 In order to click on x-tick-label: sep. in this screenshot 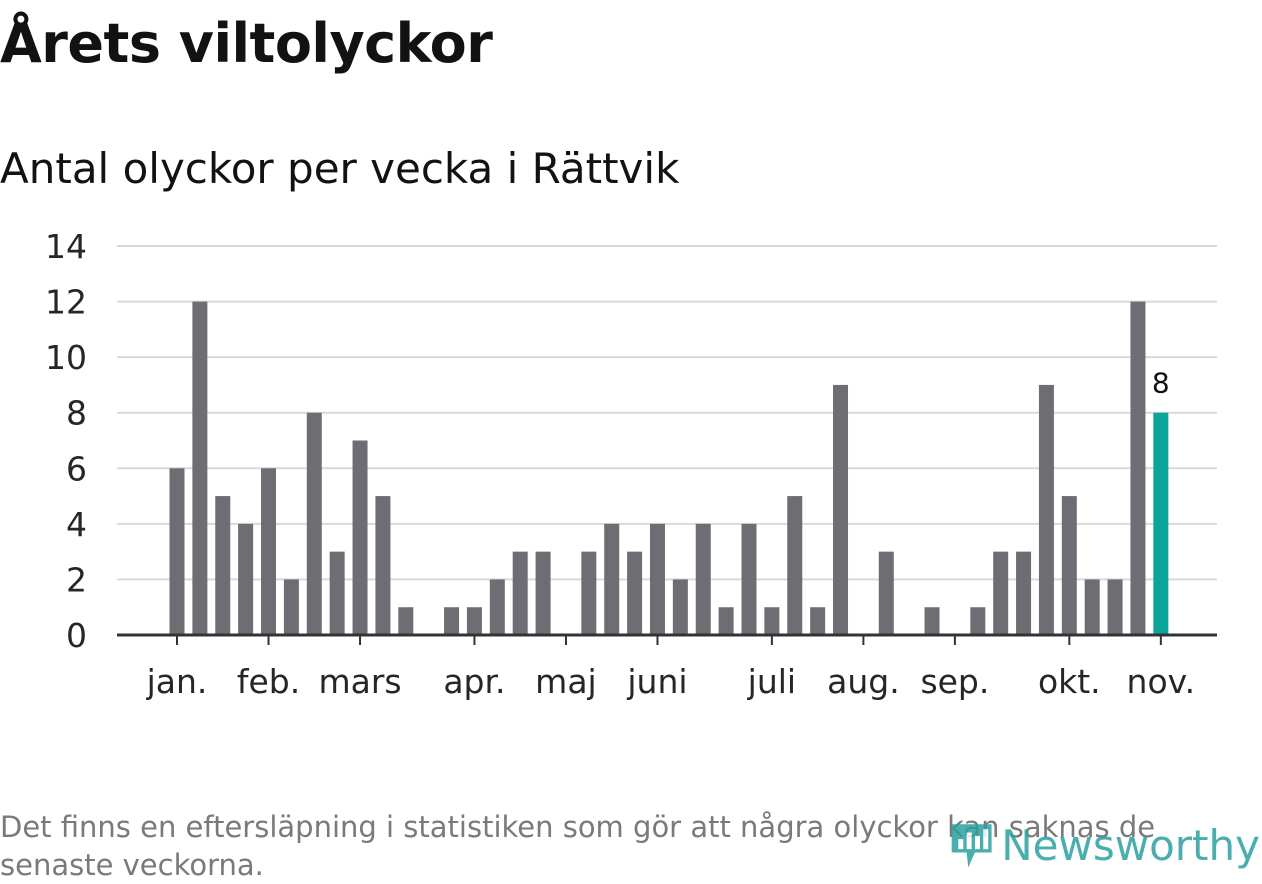, I will do `click(954, 681)`.